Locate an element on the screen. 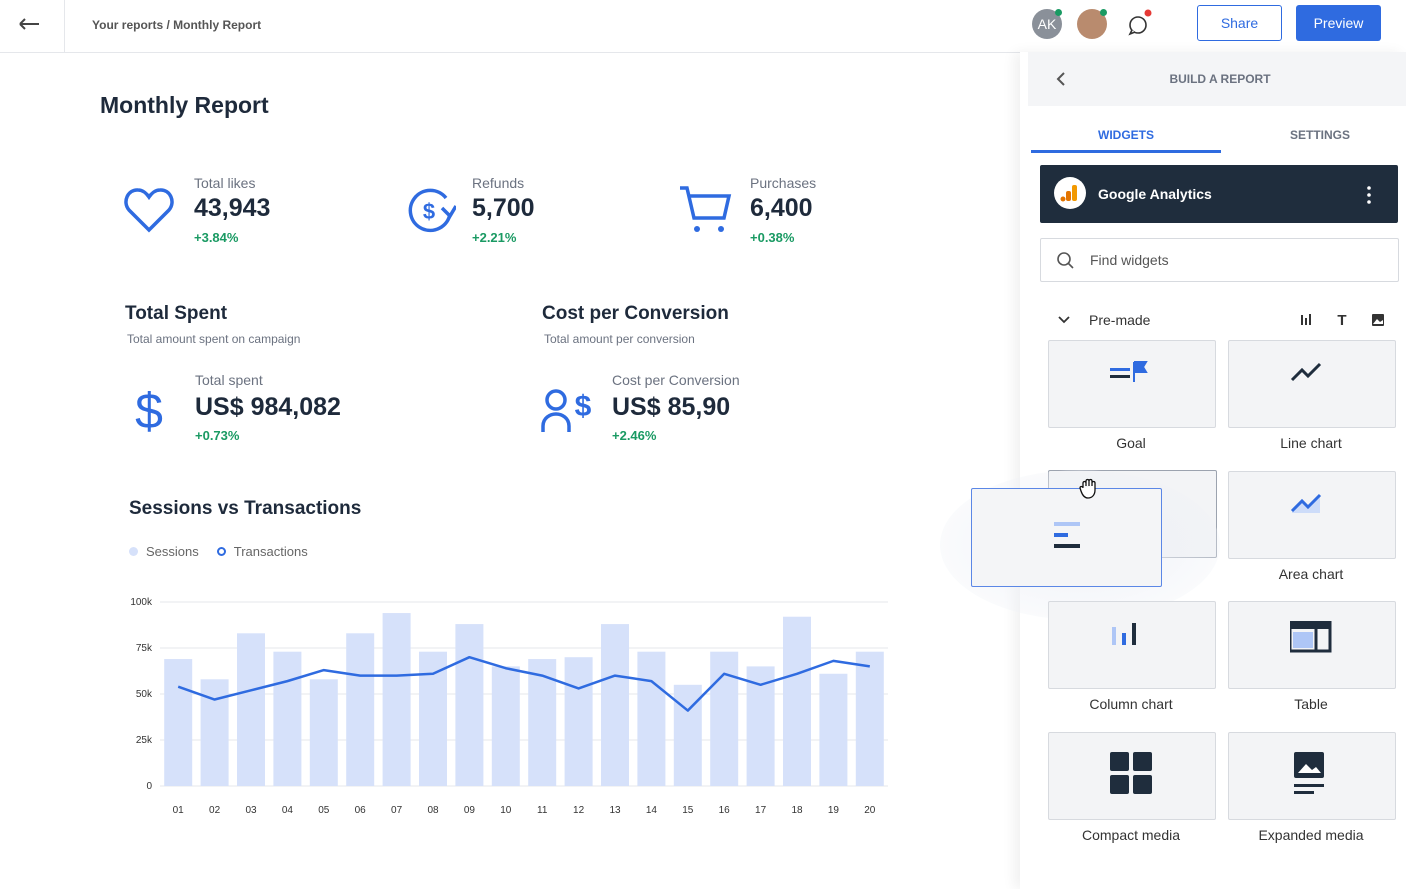 The height and width of the screenshot is (889, 1406). section-subtitle: Total amount spent on campaign is located at coordinates (214, 339).